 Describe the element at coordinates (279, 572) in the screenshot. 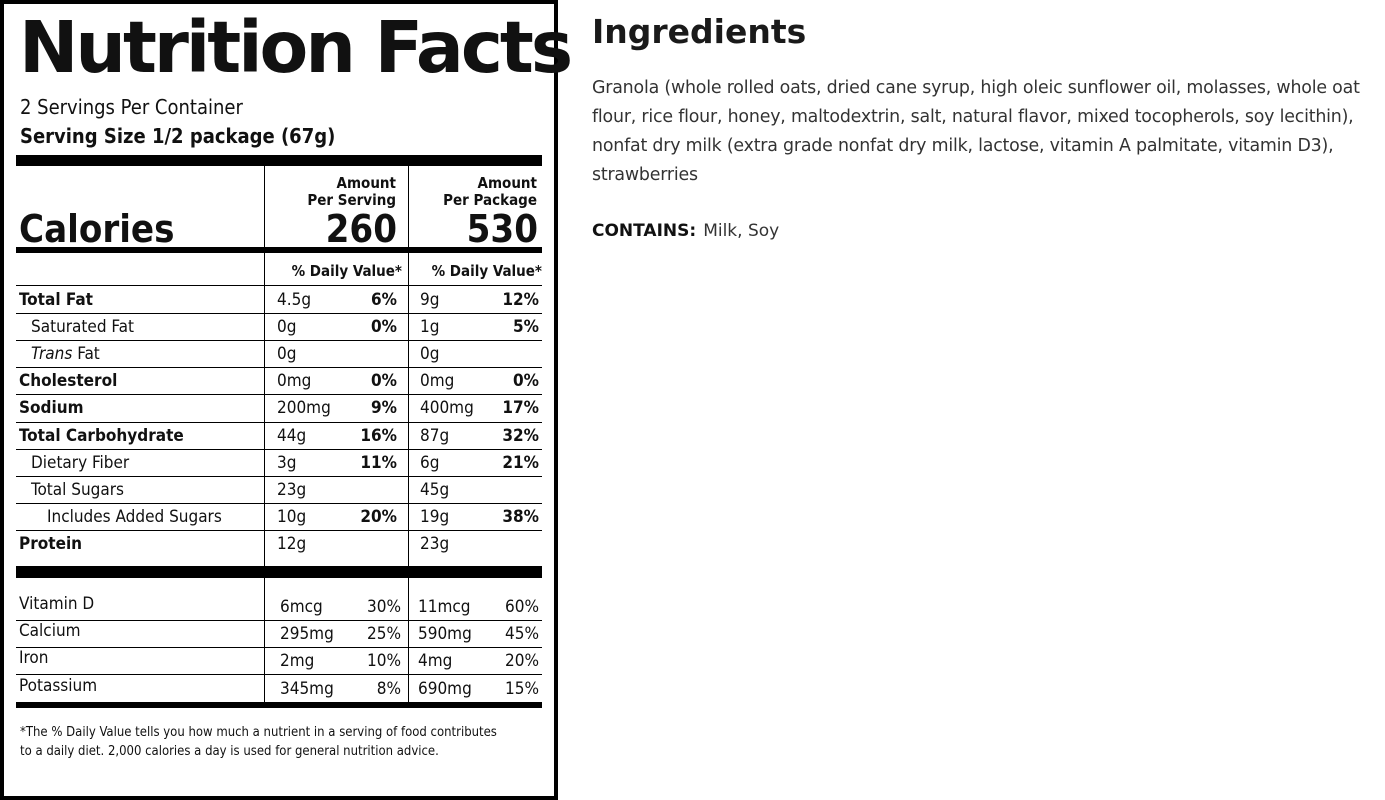

I see `thick-rule-mid` at that location.